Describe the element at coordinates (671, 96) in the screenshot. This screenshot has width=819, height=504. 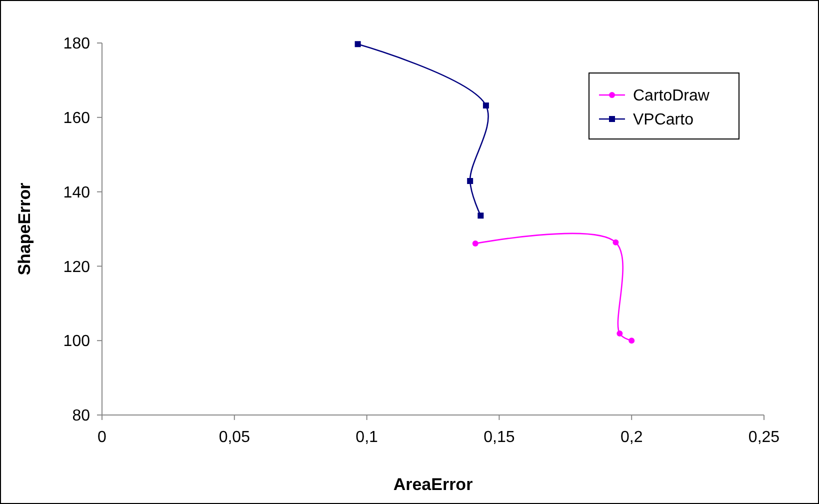
I see `legend-label: CartoDraw` at that location.